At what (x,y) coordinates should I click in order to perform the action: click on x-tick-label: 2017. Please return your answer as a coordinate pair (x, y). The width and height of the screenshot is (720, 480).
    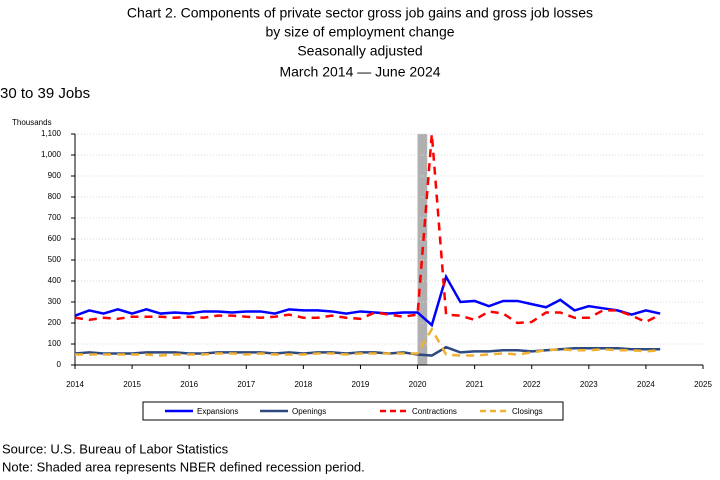
    Looking at the image, I should click on (246, 384).